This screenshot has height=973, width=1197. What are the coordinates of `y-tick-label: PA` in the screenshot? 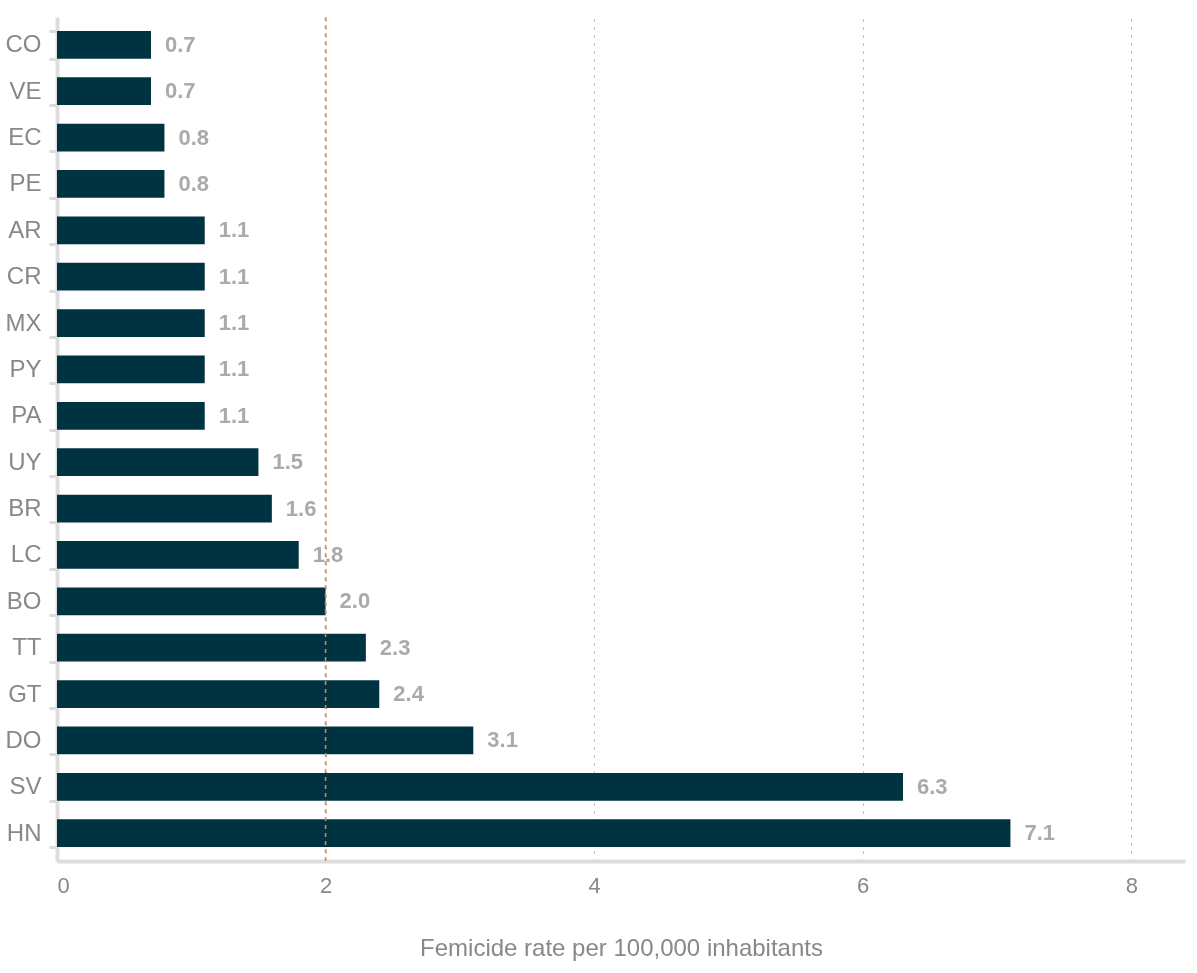 It's located at (26, 415).